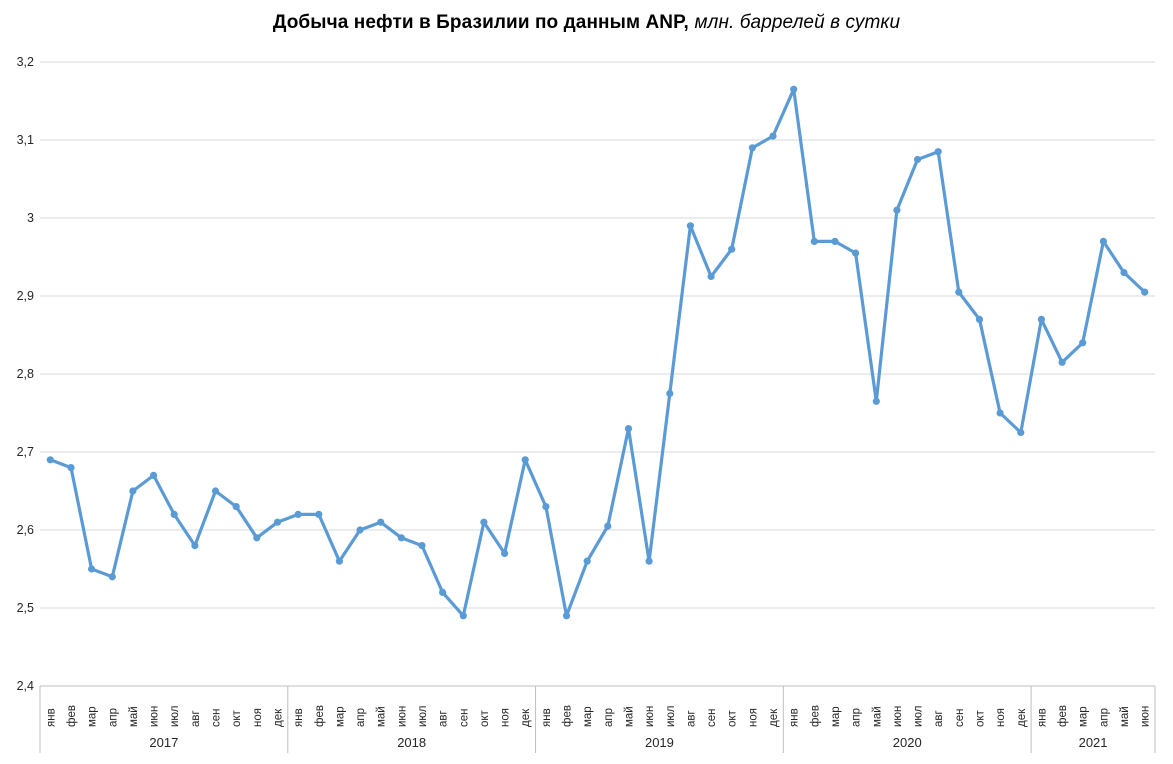 This screenshot has width=1173, height=764. I want to click on y-tick-label: 2,7, so click(25, 452).